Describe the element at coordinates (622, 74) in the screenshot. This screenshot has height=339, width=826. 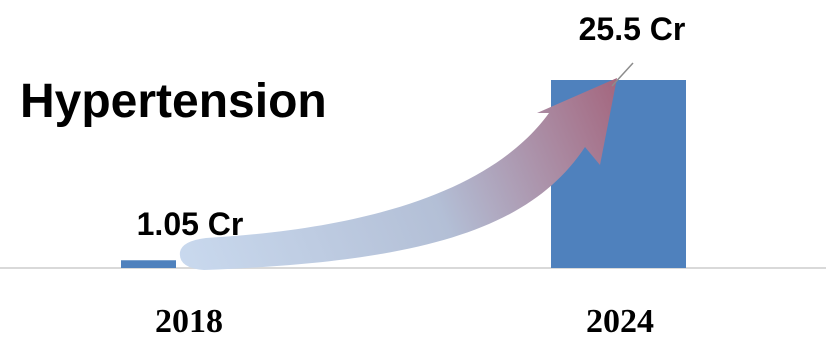
I see `label-leader-line` at that location.